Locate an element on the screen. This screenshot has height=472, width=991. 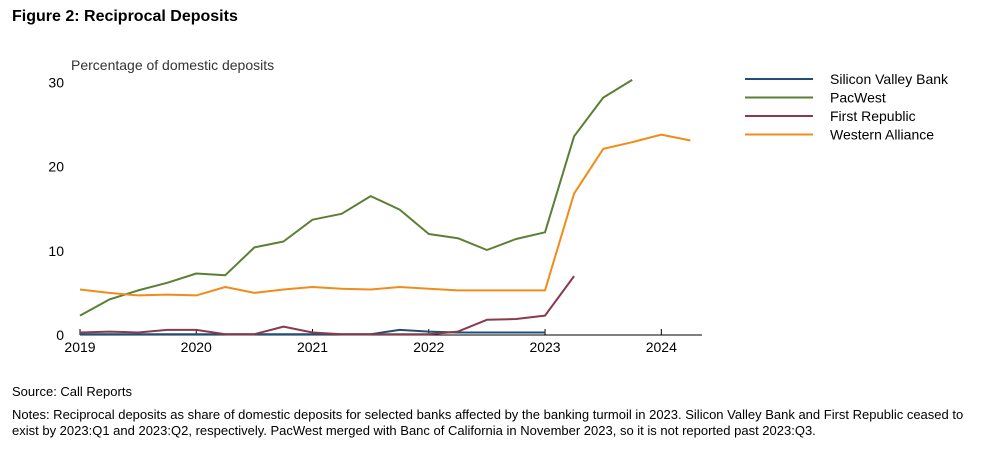
legend-label: Western Alliance is located at coordinates (882, 135).